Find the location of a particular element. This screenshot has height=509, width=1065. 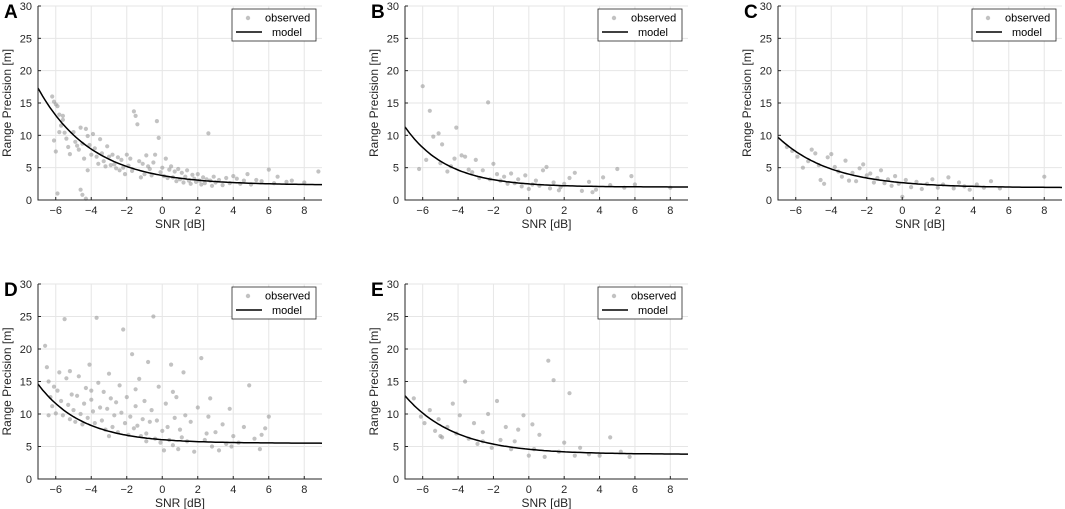

x-tick-label: −2 is located at coordinates (866, 211).